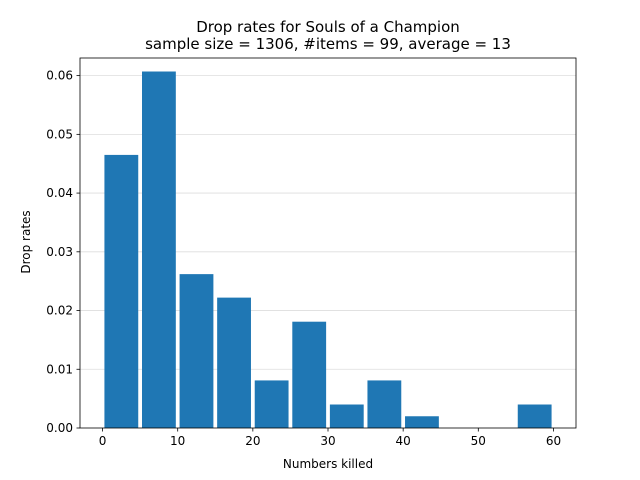 The height and width of the screenshot is (480, 640). Describe the element at coordinates (328, 464) in the screenshot. I see `x-axis-label: Numbers killed` at that location.